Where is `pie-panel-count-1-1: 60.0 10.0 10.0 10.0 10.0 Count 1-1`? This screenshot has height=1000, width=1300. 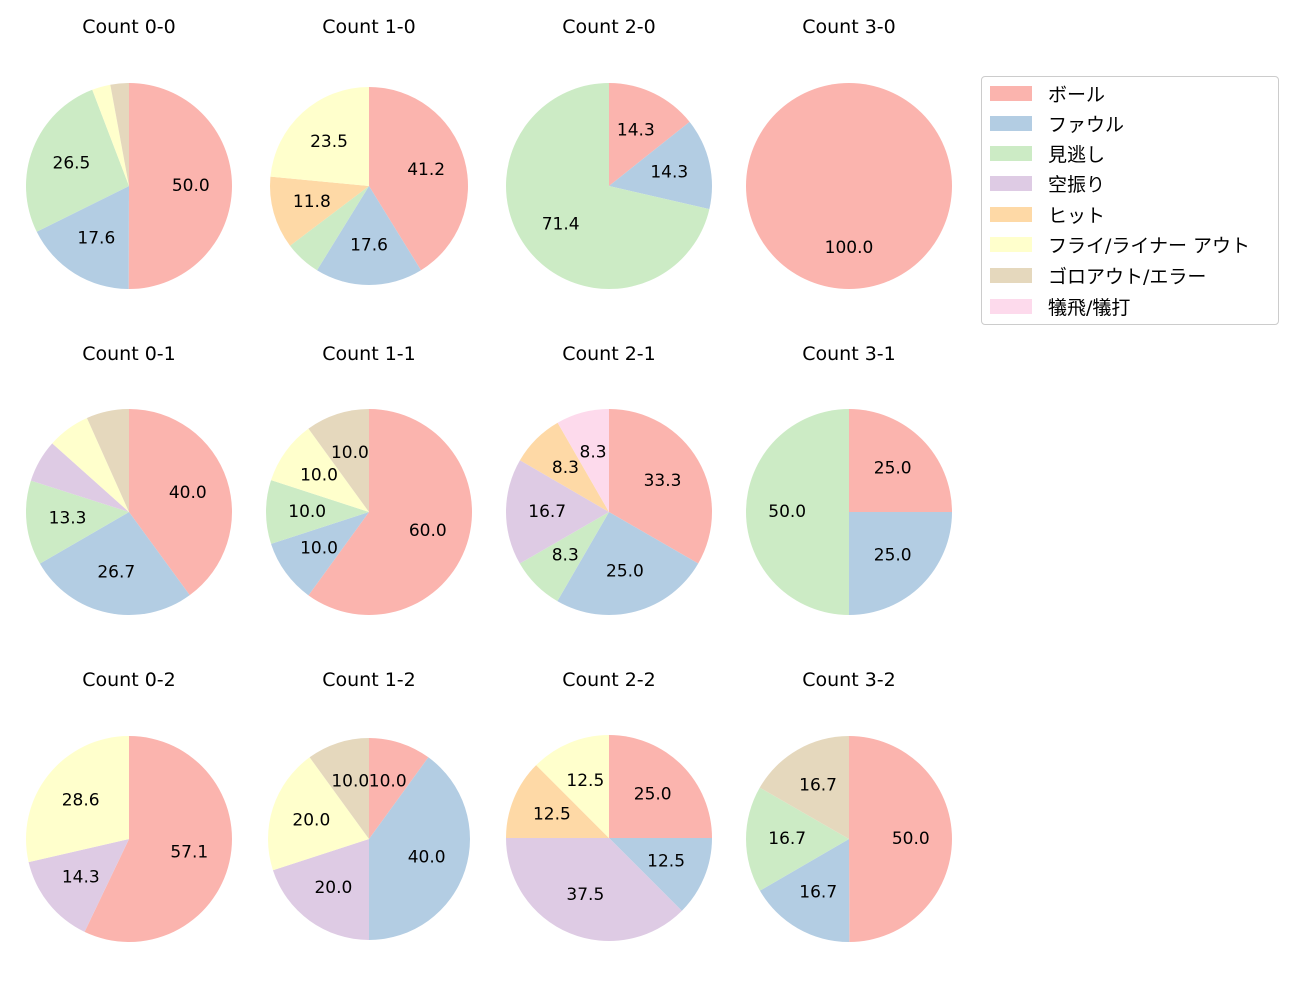 pie-panel-count-1-1: 60.0 10.0 10.0 10.0 10.0 Count 1-1 is located at coordinates (369, 490).